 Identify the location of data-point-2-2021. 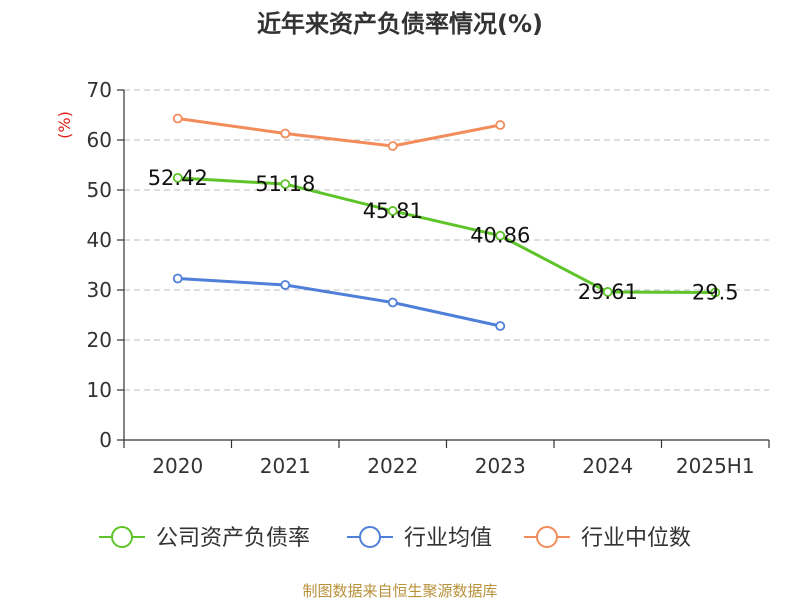
(285, 133).